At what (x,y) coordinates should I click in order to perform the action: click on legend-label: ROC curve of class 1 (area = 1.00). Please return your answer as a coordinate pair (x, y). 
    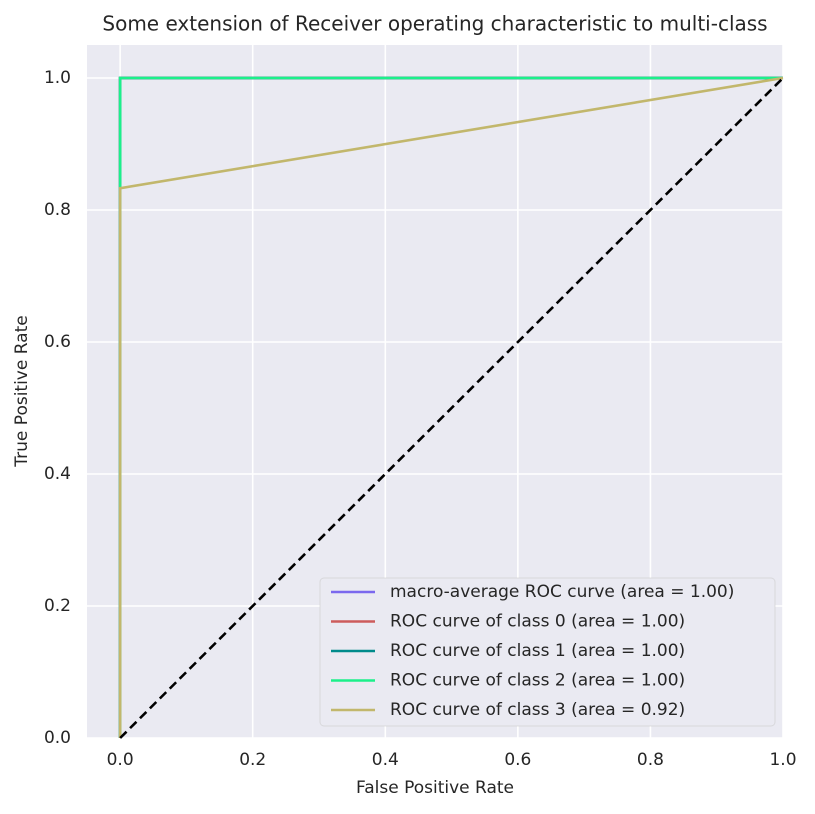
    Looking at the image, I should click on (537, 651).